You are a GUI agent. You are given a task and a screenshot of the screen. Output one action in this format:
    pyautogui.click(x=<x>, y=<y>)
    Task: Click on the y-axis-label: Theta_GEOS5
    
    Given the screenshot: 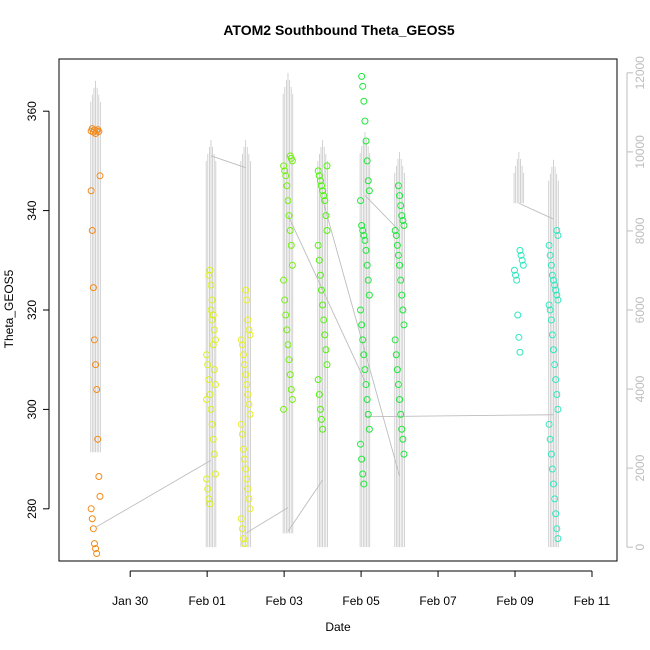 What is the action you would take?
    pyautogui.click(x=9, y=308)
    